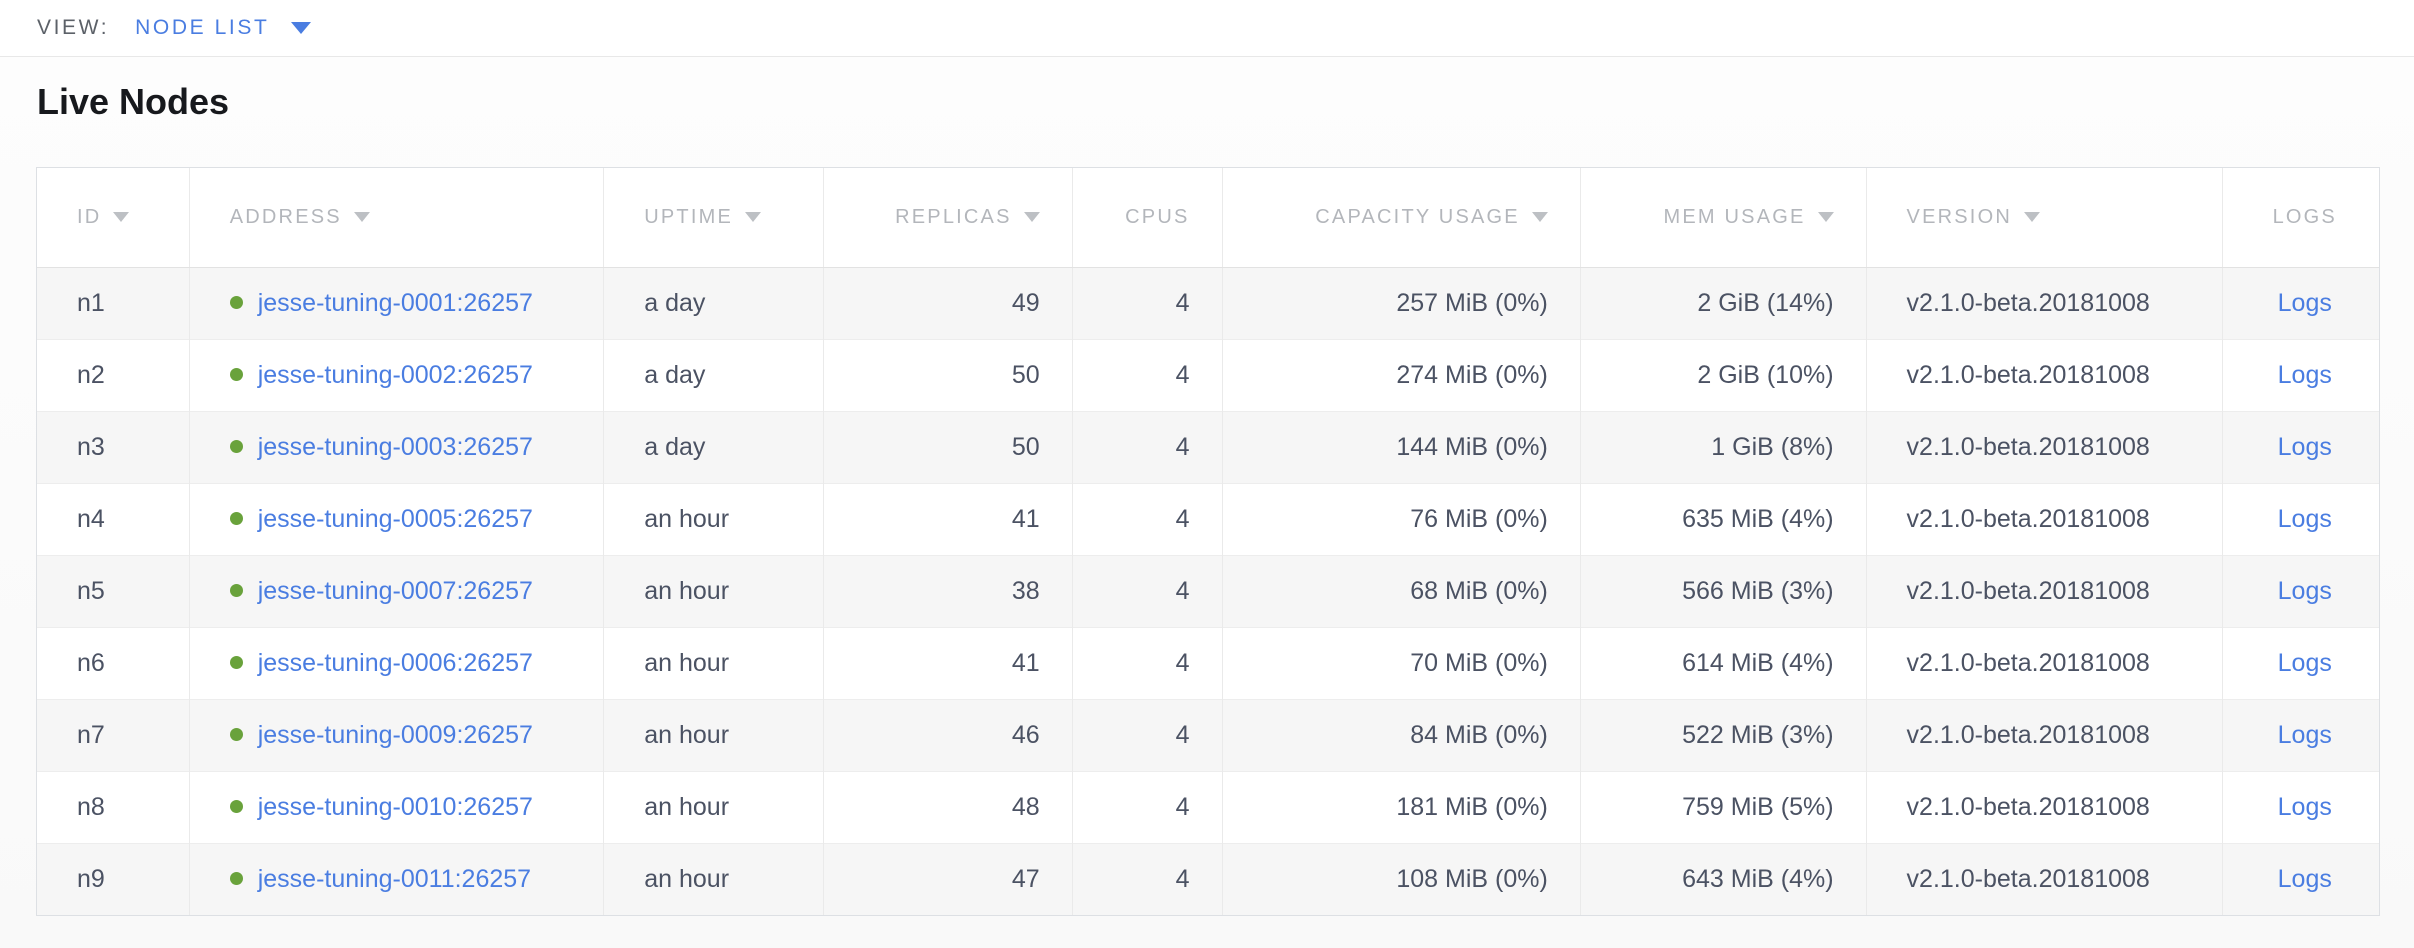 The height and width of the screenshot is (948, 2414). Describe the element at coordinates (395, 446) in the screenshot. I see `address-link: jesse-tuning-0003:26257` at that location.